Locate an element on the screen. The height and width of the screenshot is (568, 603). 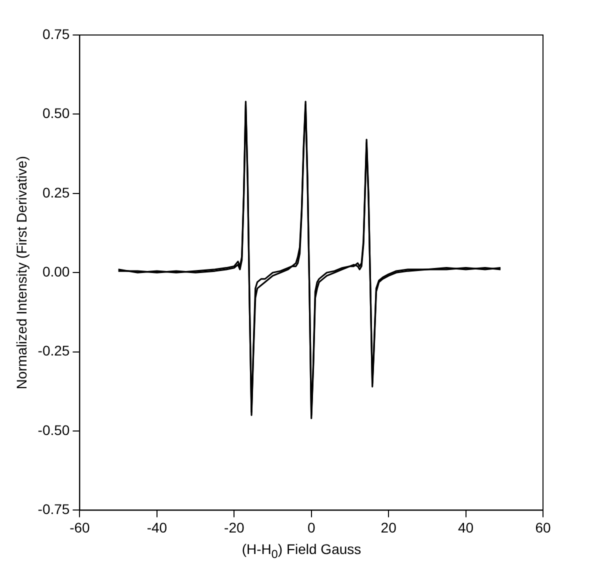
x-tick-label: 20 is located at coordinates (388, 527).